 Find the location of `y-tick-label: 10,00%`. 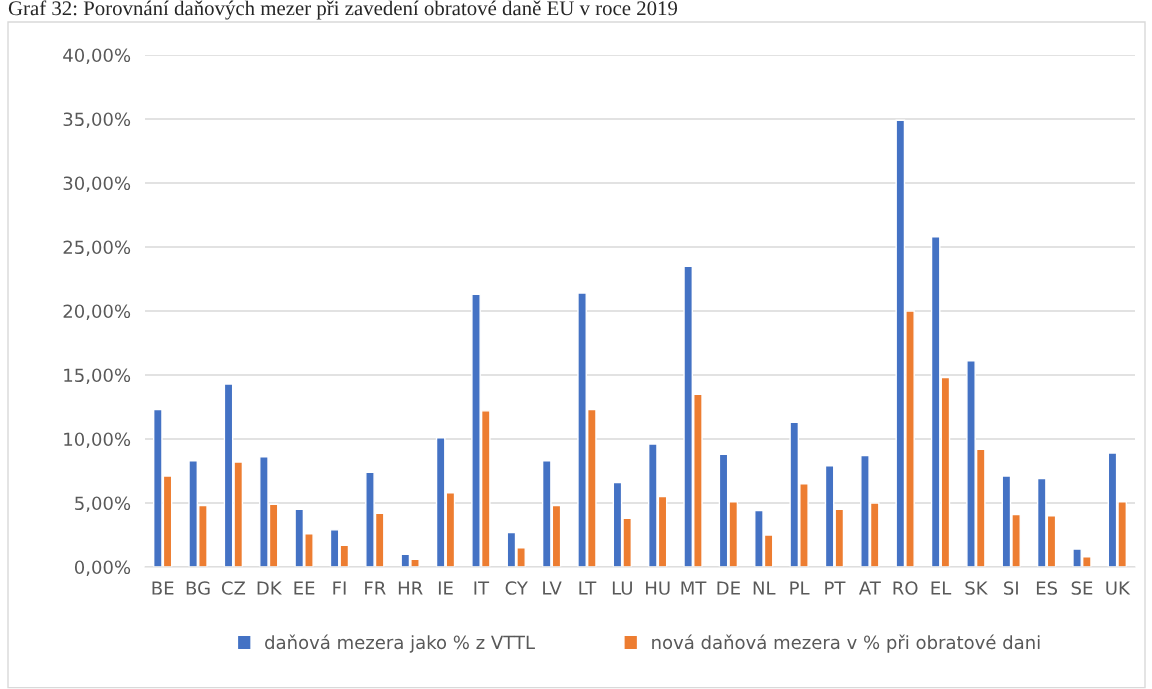

y-tick-label: 10,00% is located at coordinates (97, 440).